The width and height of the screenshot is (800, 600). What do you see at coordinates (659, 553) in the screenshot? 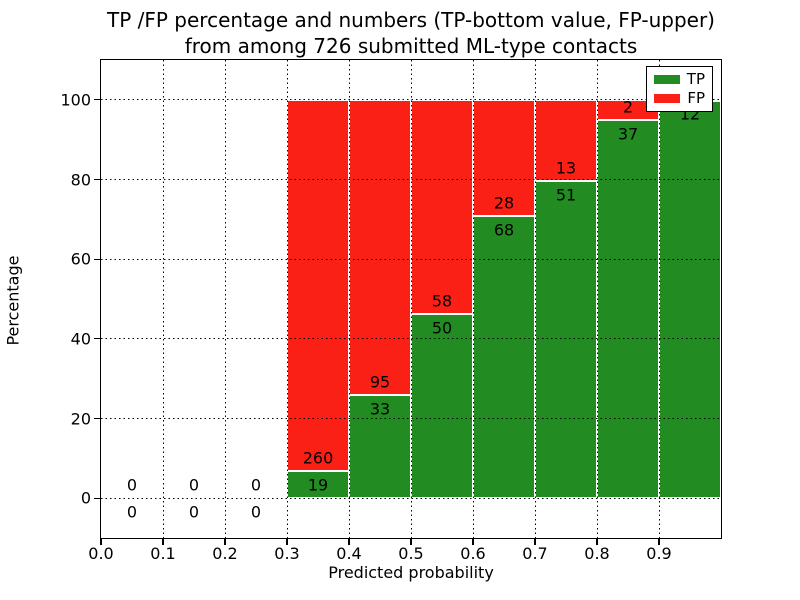
I see `x-tick-label: 0.9` at bounding box center [659, 553].